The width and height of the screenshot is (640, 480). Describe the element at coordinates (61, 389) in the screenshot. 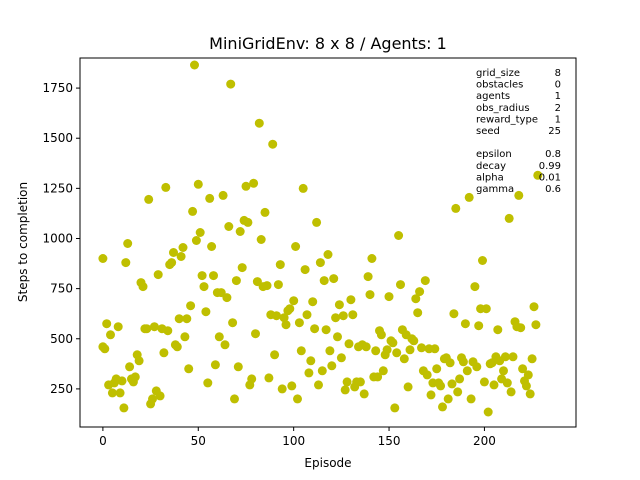

I see `y-tick-label: 250` at that location.